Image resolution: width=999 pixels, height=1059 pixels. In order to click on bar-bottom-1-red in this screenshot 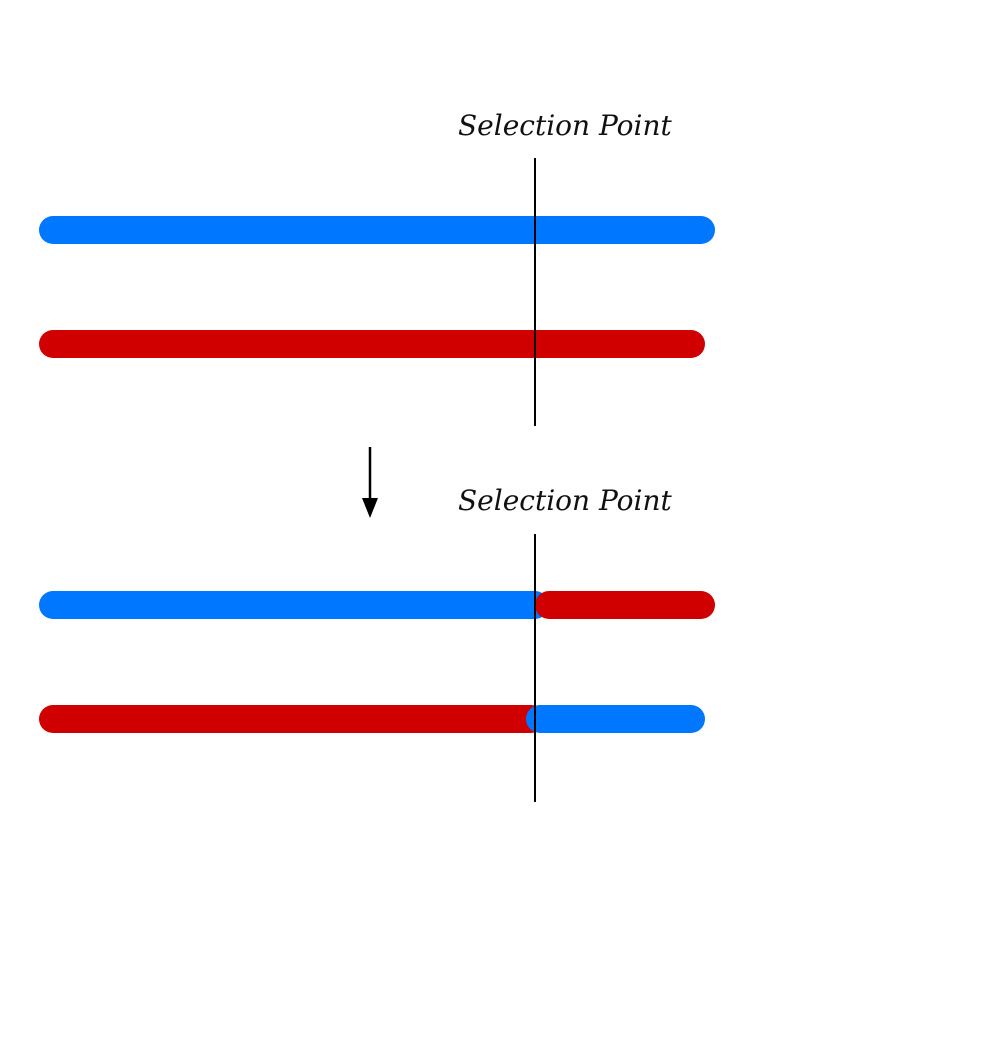, I will do `click(625, 605)`.